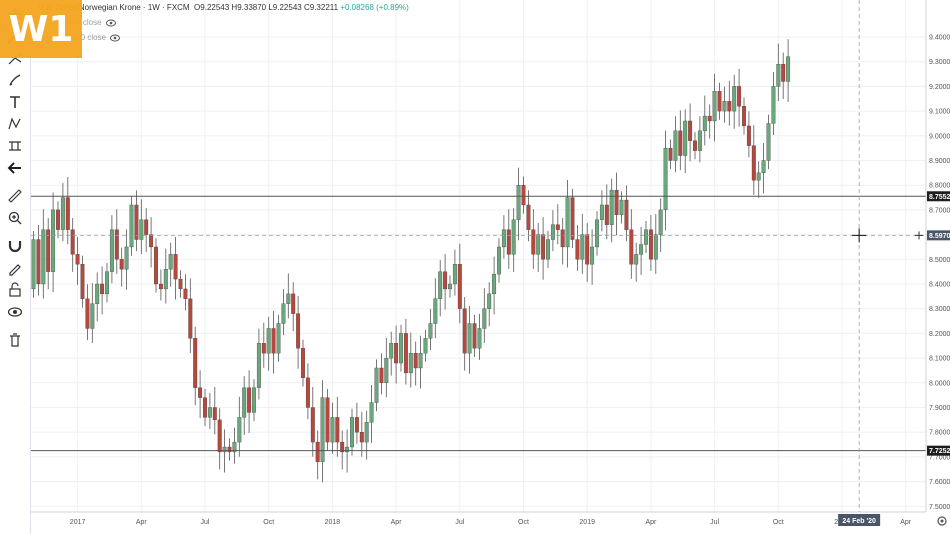  I want to click on price-tick-label: 8.9000, so click(939, 161).